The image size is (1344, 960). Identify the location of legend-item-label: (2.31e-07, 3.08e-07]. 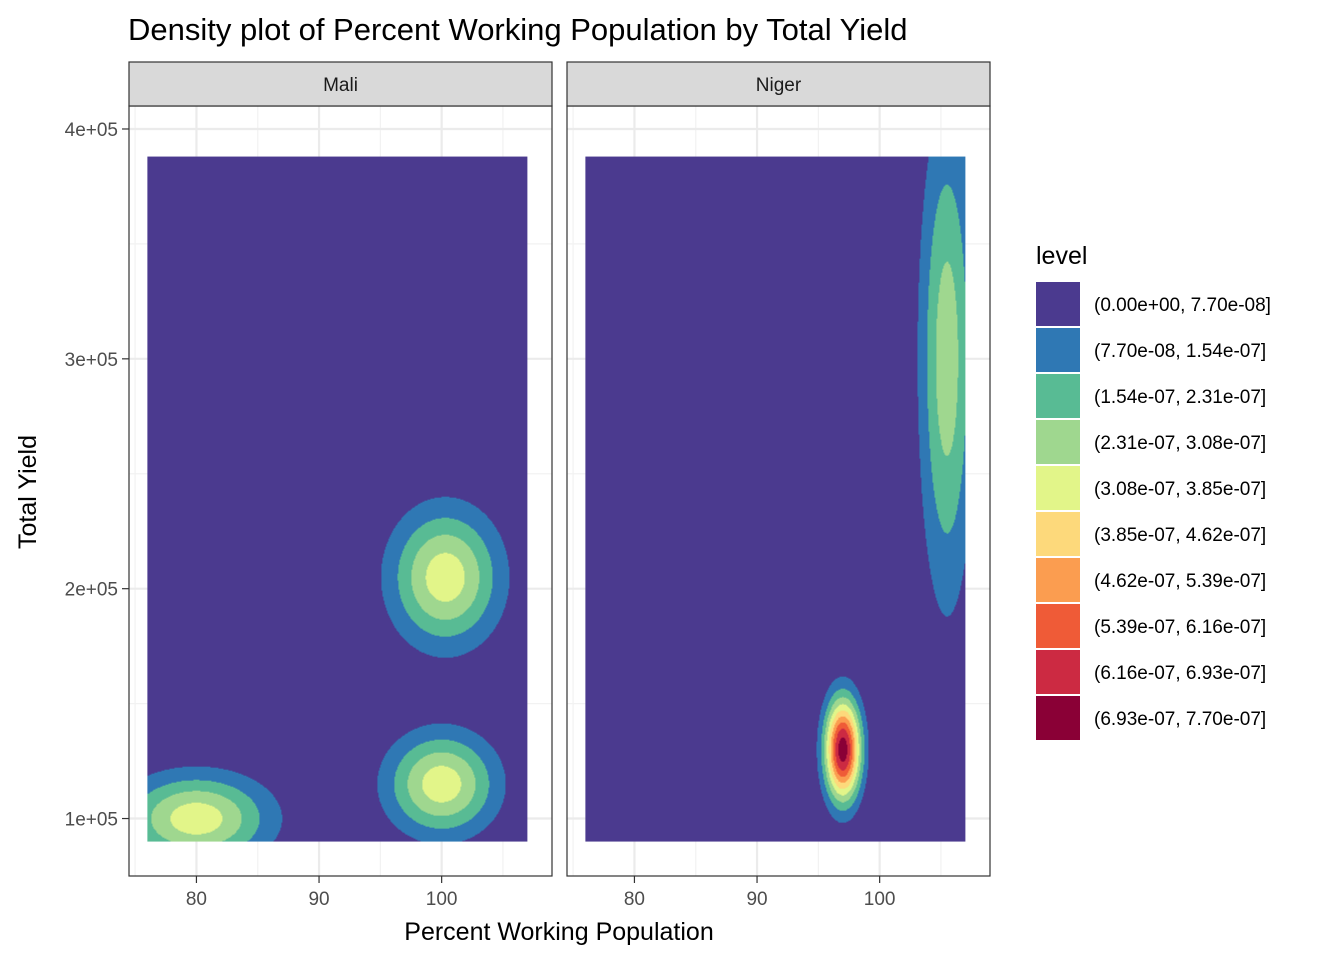
(1180, 443).